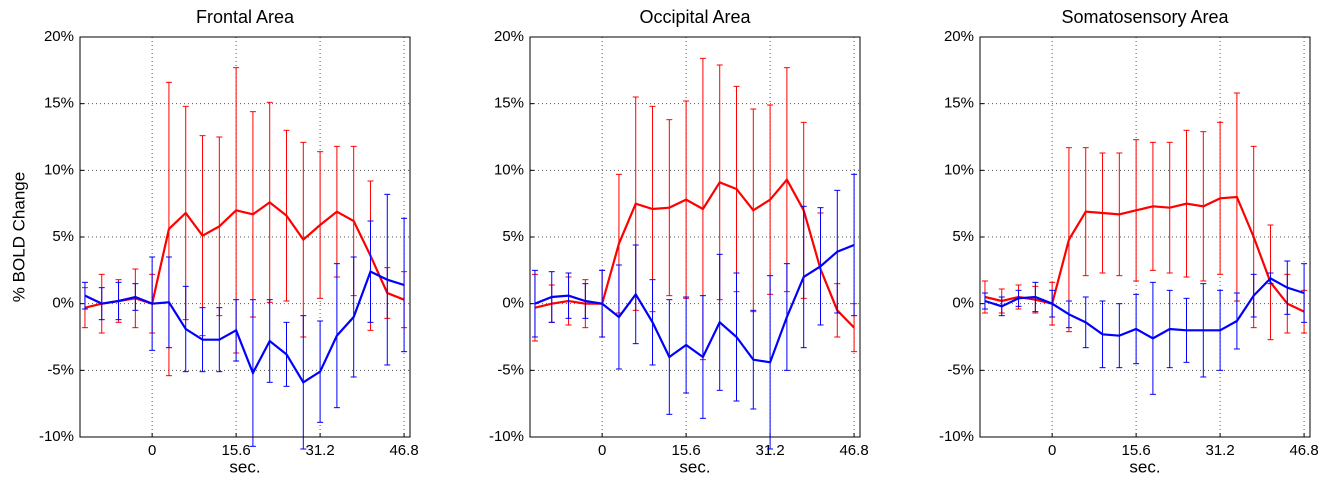  I want to click on panel-title: Occipital Area, so click(695, 17).